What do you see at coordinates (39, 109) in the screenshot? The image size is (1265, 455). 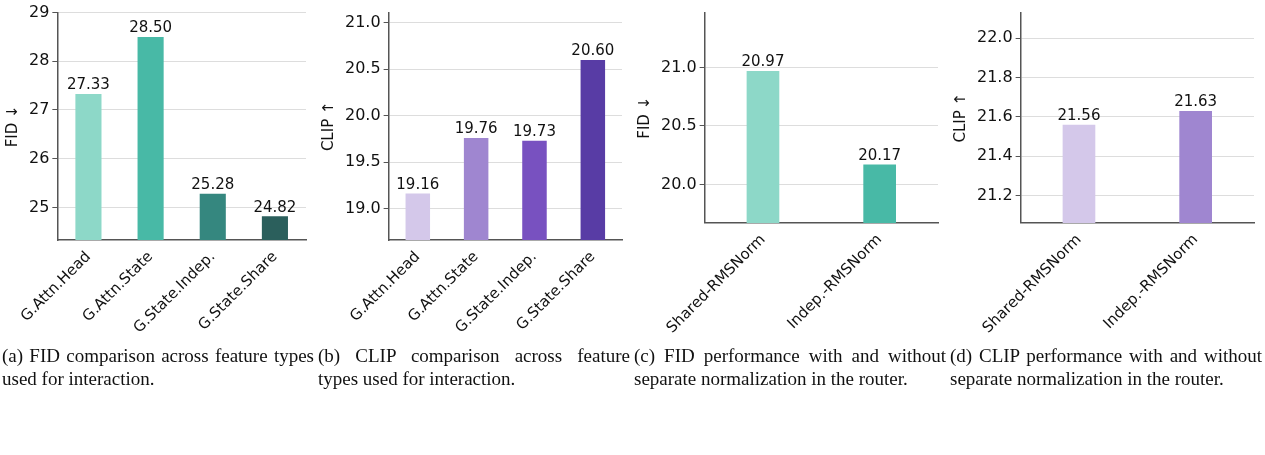 I see `y-tick-label: 27` at bounding box center [39, 109].